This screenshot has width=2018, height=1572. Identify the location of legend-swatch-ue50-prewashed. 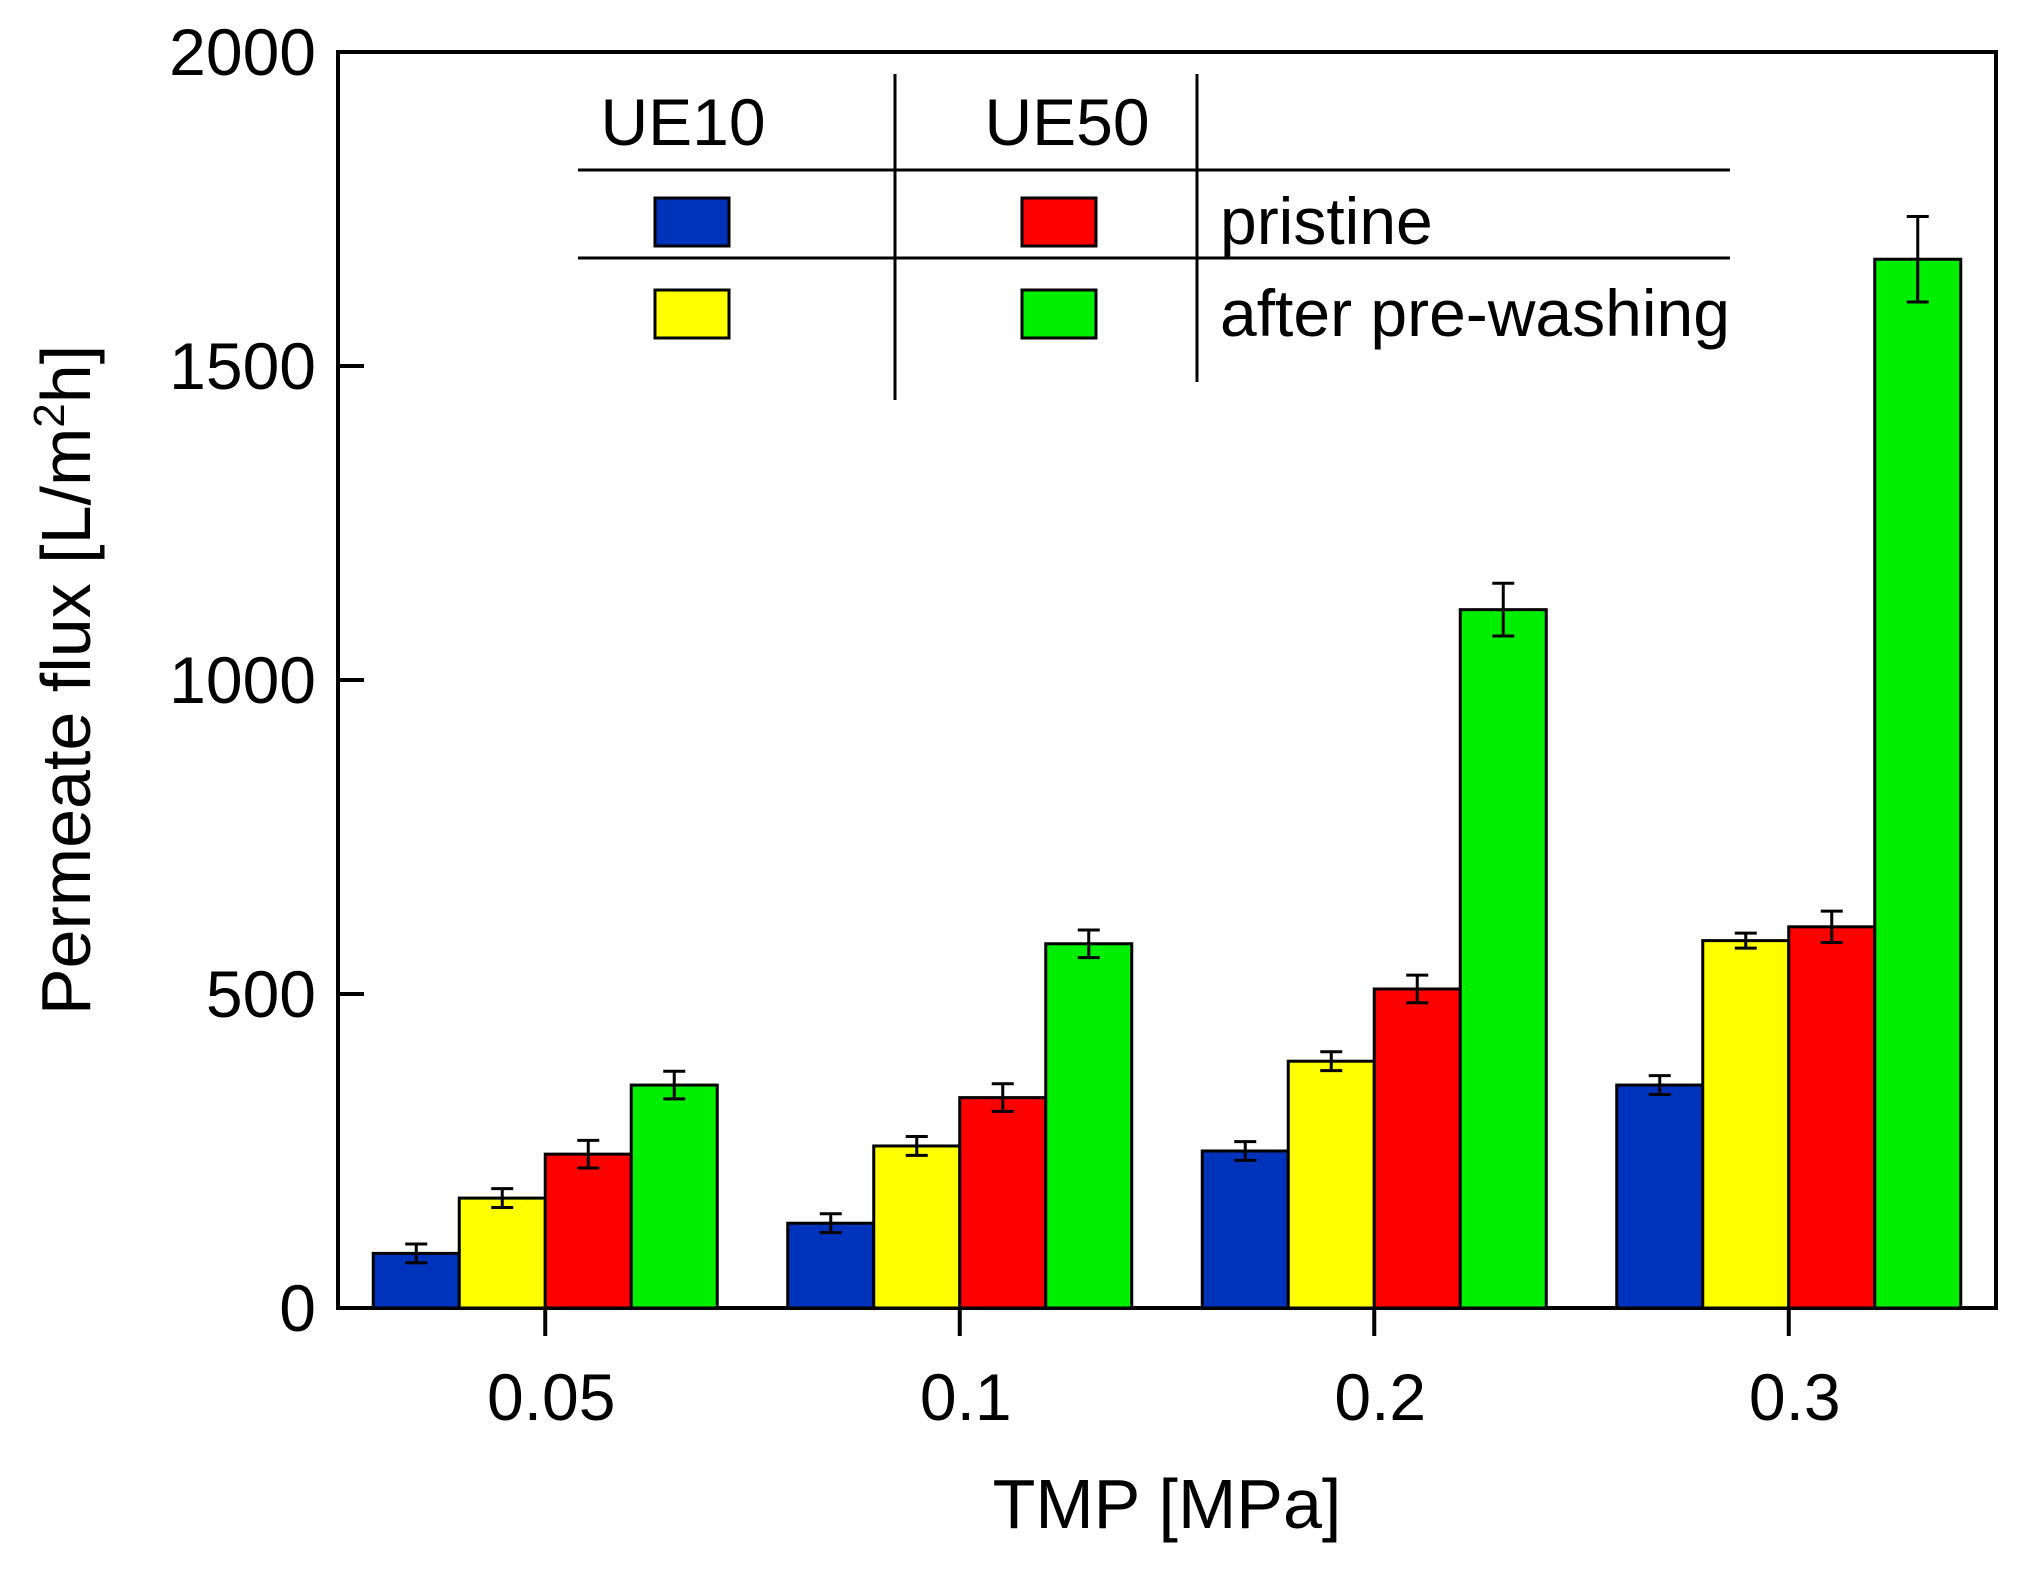
(1059, 314).